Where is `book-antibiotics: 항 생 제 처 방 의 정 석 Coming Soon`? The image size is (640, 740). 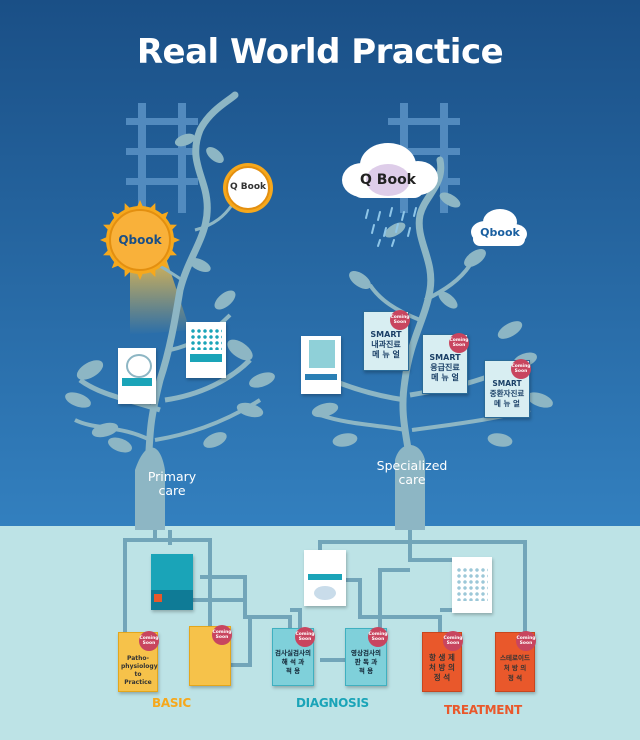 book-antibiotics: 항 생 제 처 방 의 정 석 Coming Soon is located at coordinates (442, 661).